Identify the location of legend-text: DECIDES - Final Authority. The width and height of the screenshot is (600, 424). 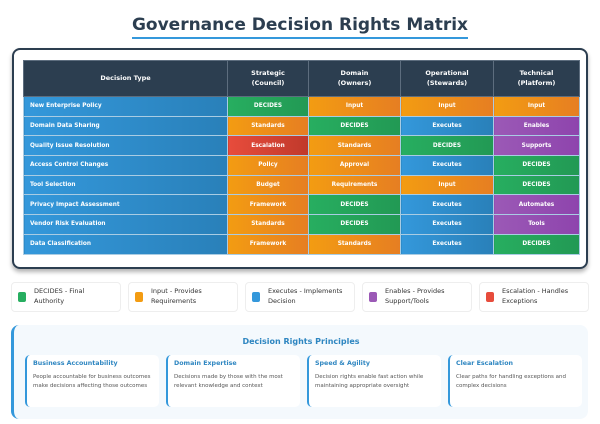
(59, 297).